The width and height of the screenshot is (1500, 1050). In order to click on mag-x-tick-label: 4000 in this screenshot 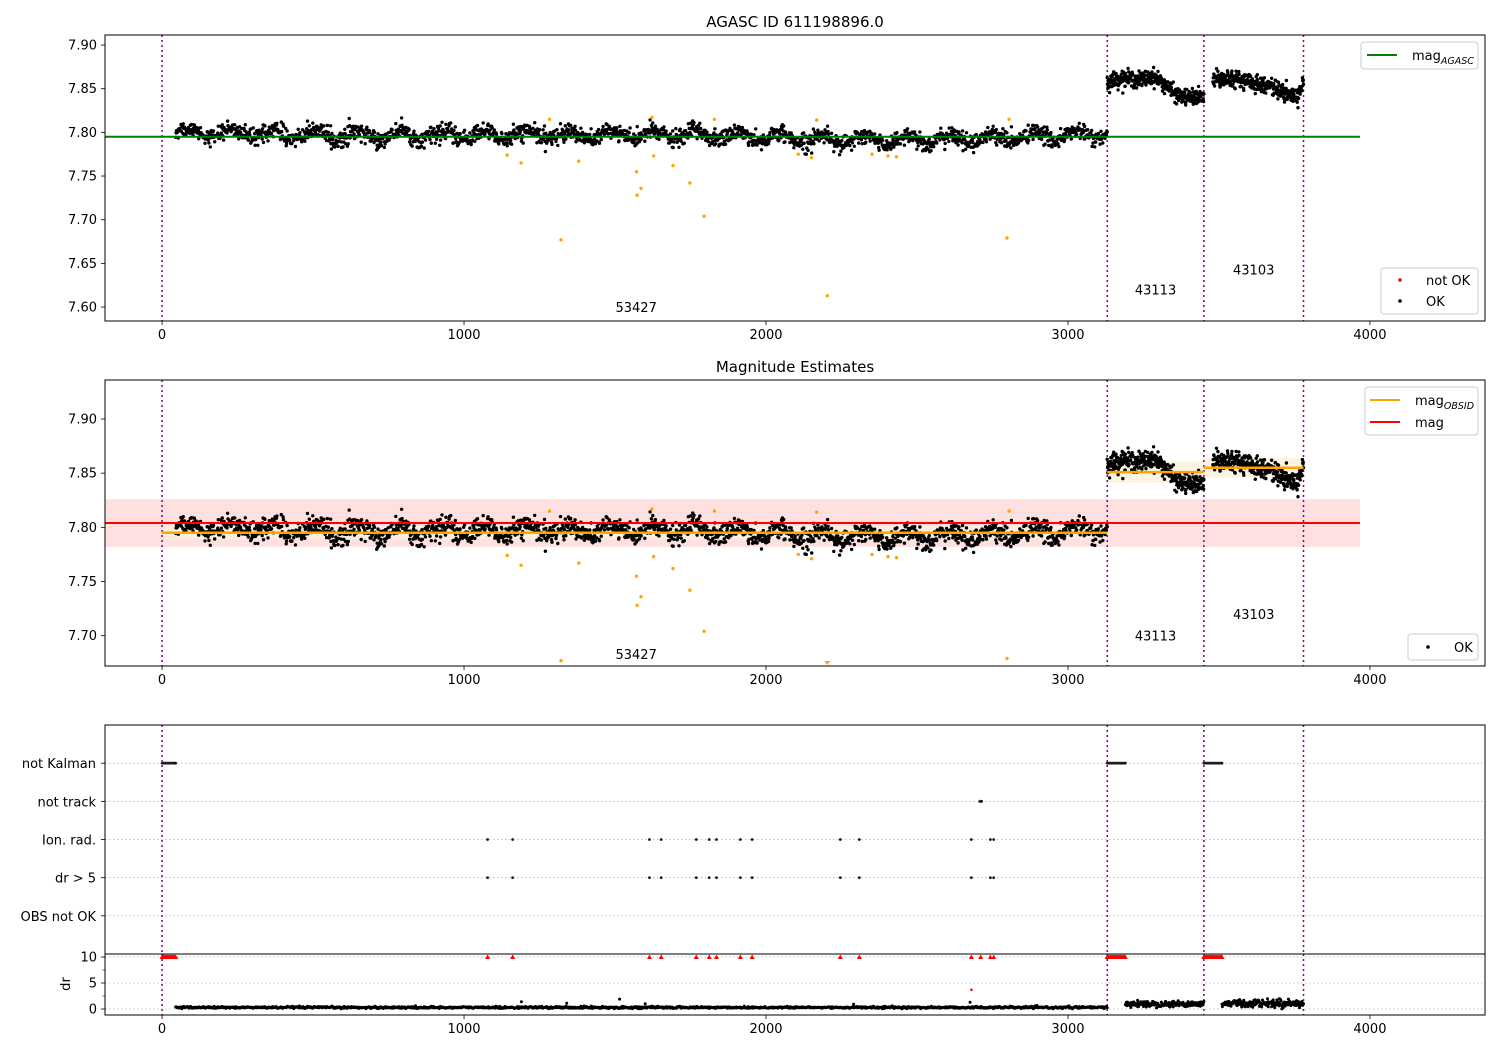, I will do `click(1369, 335)`.